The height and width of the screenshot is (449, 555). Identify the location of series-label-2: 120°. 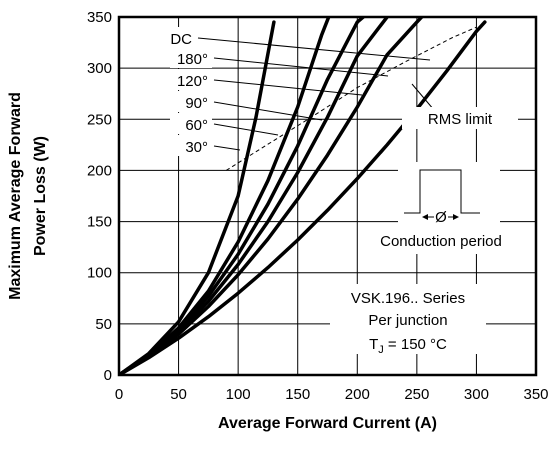
(192, 81).